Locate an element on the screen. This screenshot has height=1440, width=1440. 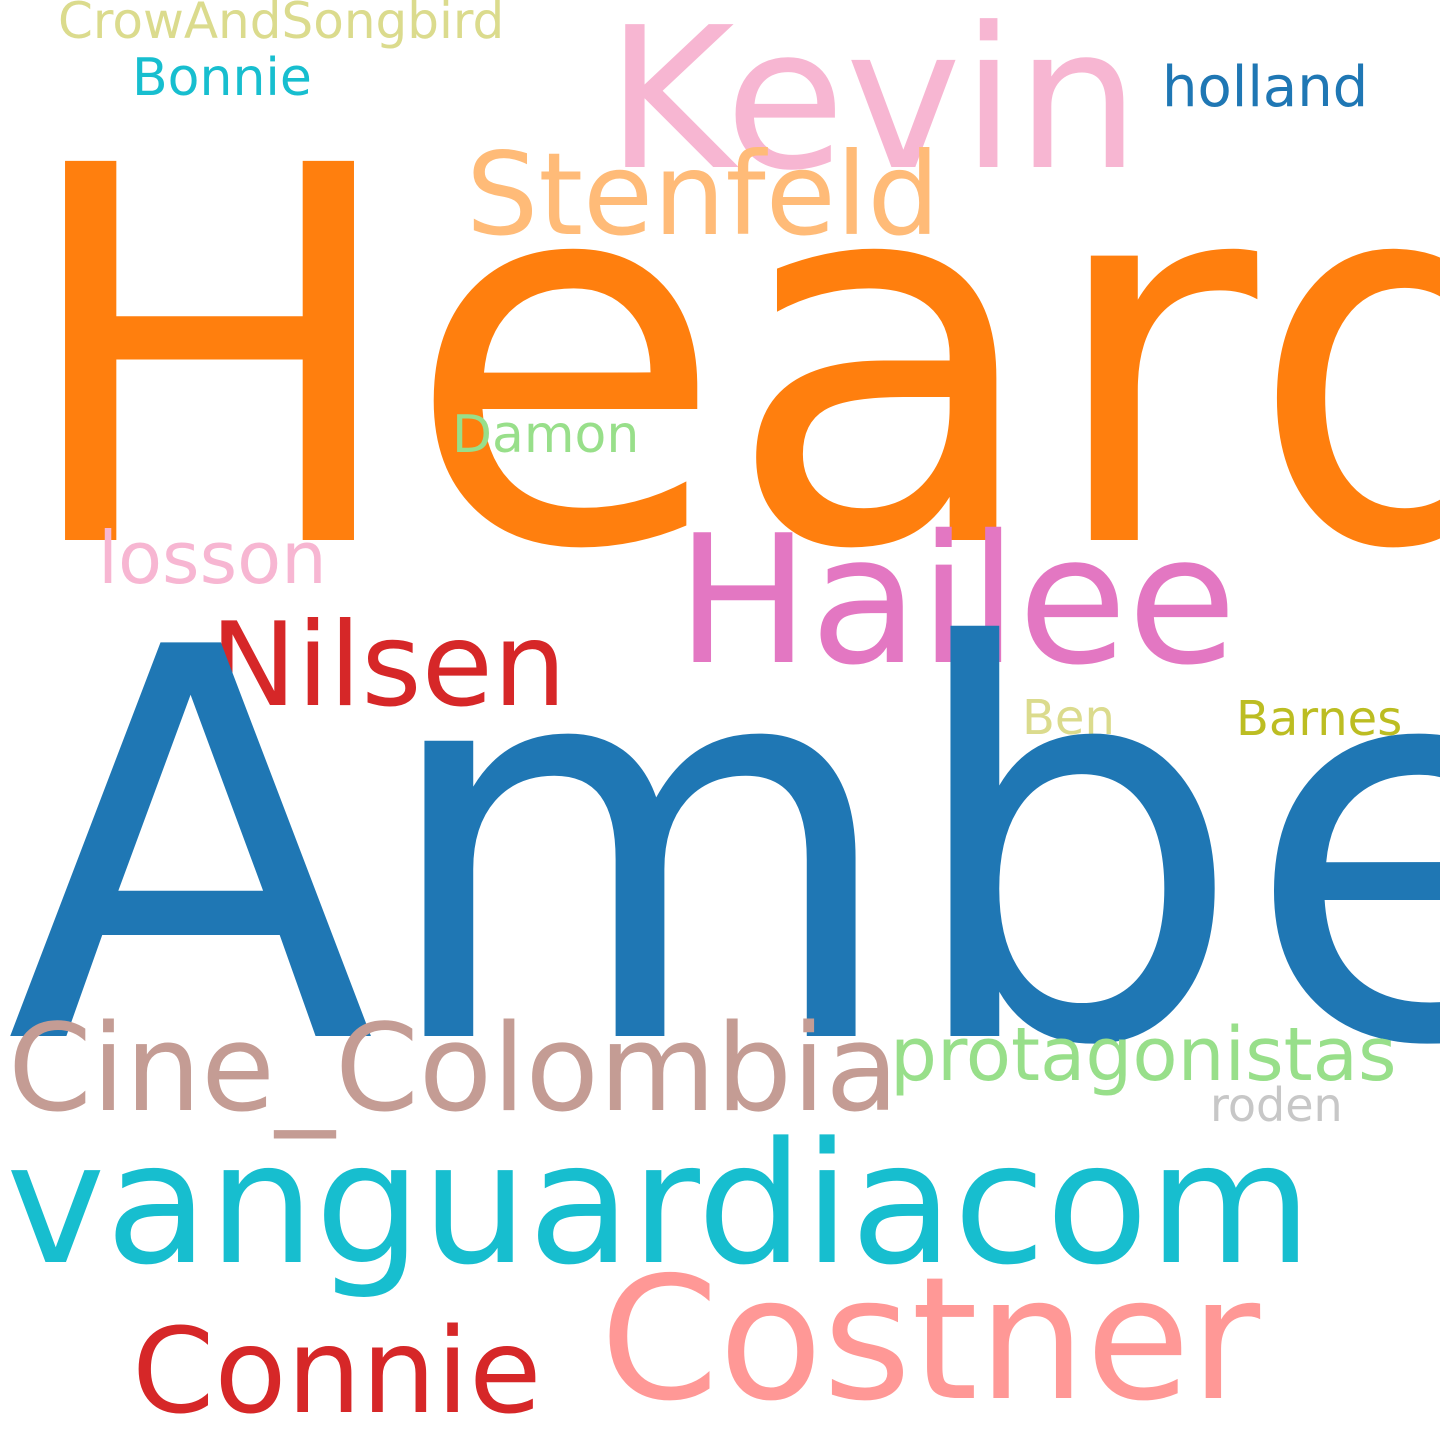
word-barnes: Barnes is located at coordinates (1319, 719).